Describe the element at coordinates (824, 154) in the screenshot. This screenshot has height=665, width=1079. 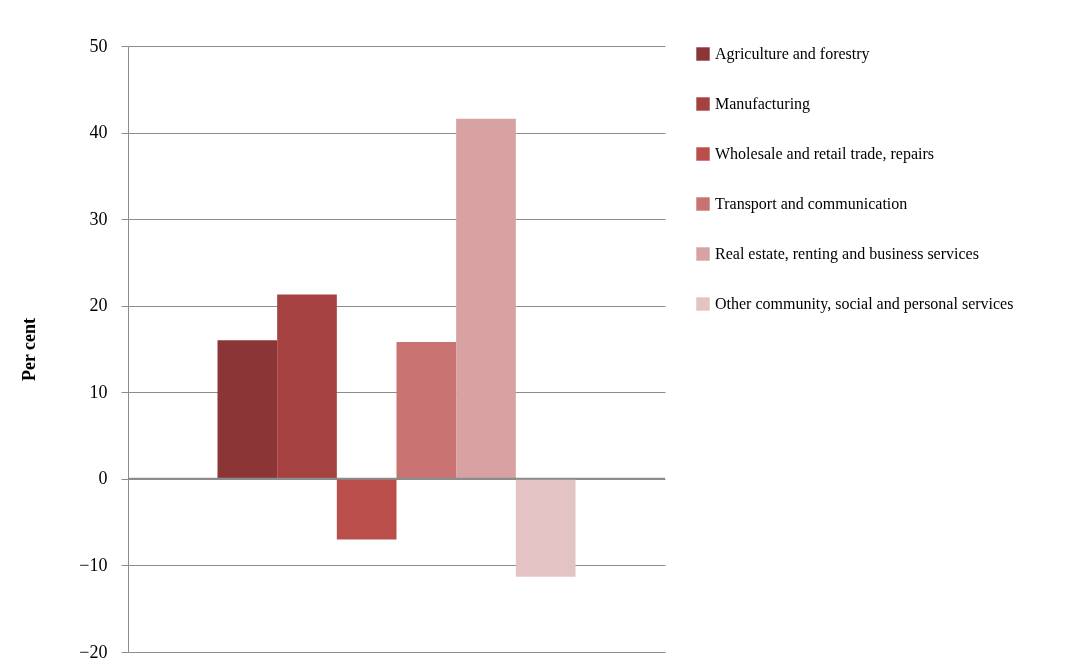
I see `legend-label: Wholesale and retail trade, repairs` at that location.